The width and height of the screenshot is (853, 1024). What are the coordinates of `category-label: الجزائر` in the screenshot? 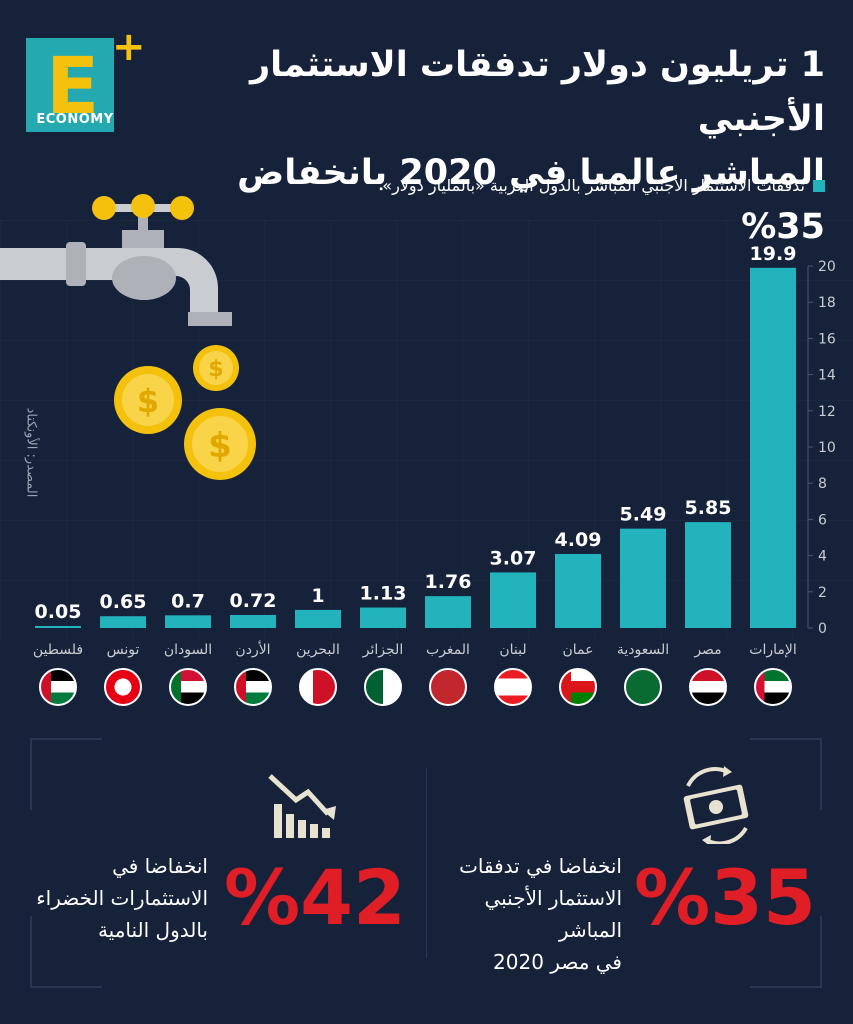 It's located at (382, 650).